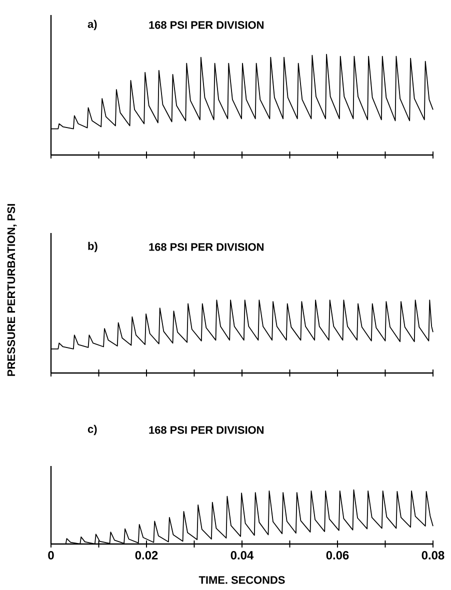 Image resolution: width=451 pixels, height=590 pixels. Describe the element at coordinates (146, 555) in the screenshot. I see `x-tick-label: 0.02` at that location.